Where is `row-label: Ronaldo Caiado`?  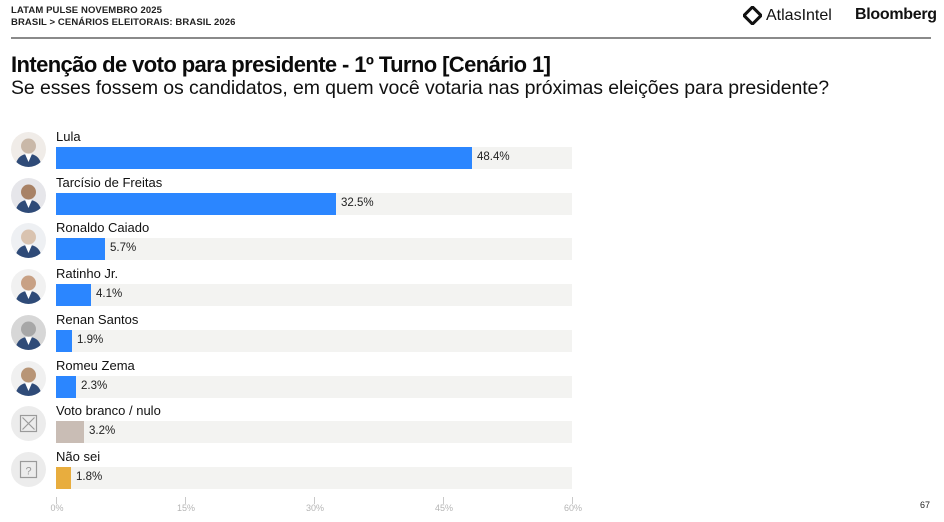 row-label: Ronaldo Caiado is located at coordinates (103, 228).